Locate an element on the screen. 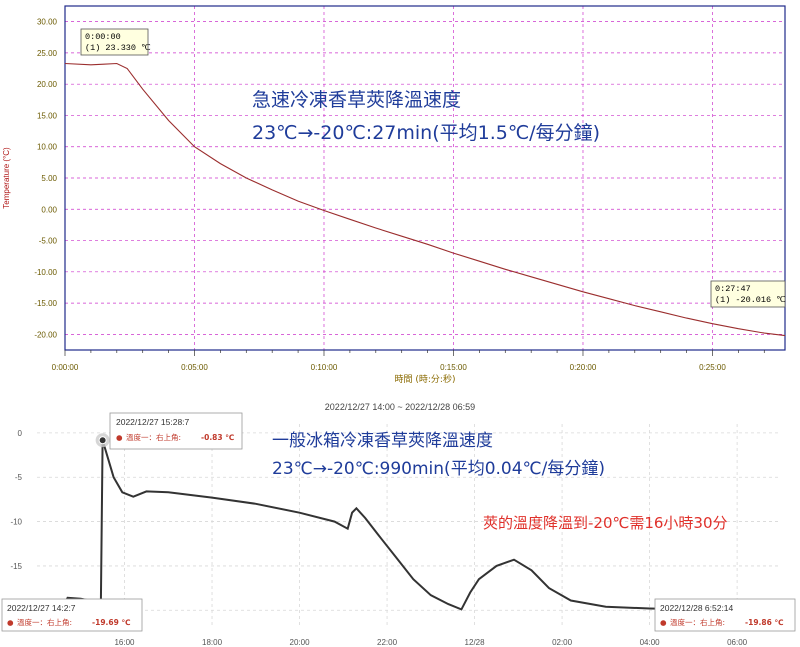 This screenshot has width=800, height=647. chart-2-y-tick-label: -5 is located at coordinates (19, 477).